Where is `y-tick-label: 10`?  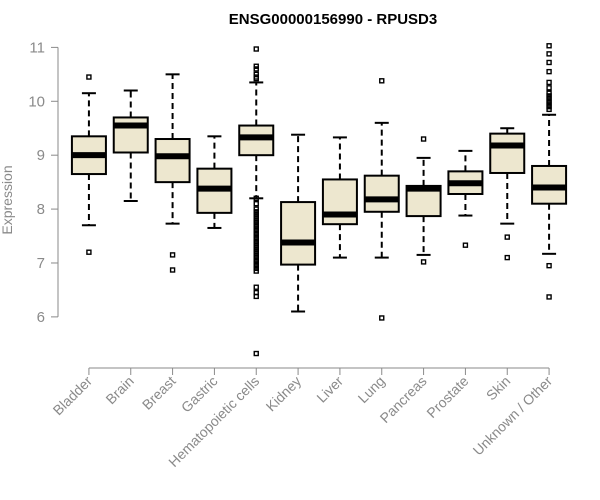
y-tick-label: 10 is located at coordinates (36, 101).